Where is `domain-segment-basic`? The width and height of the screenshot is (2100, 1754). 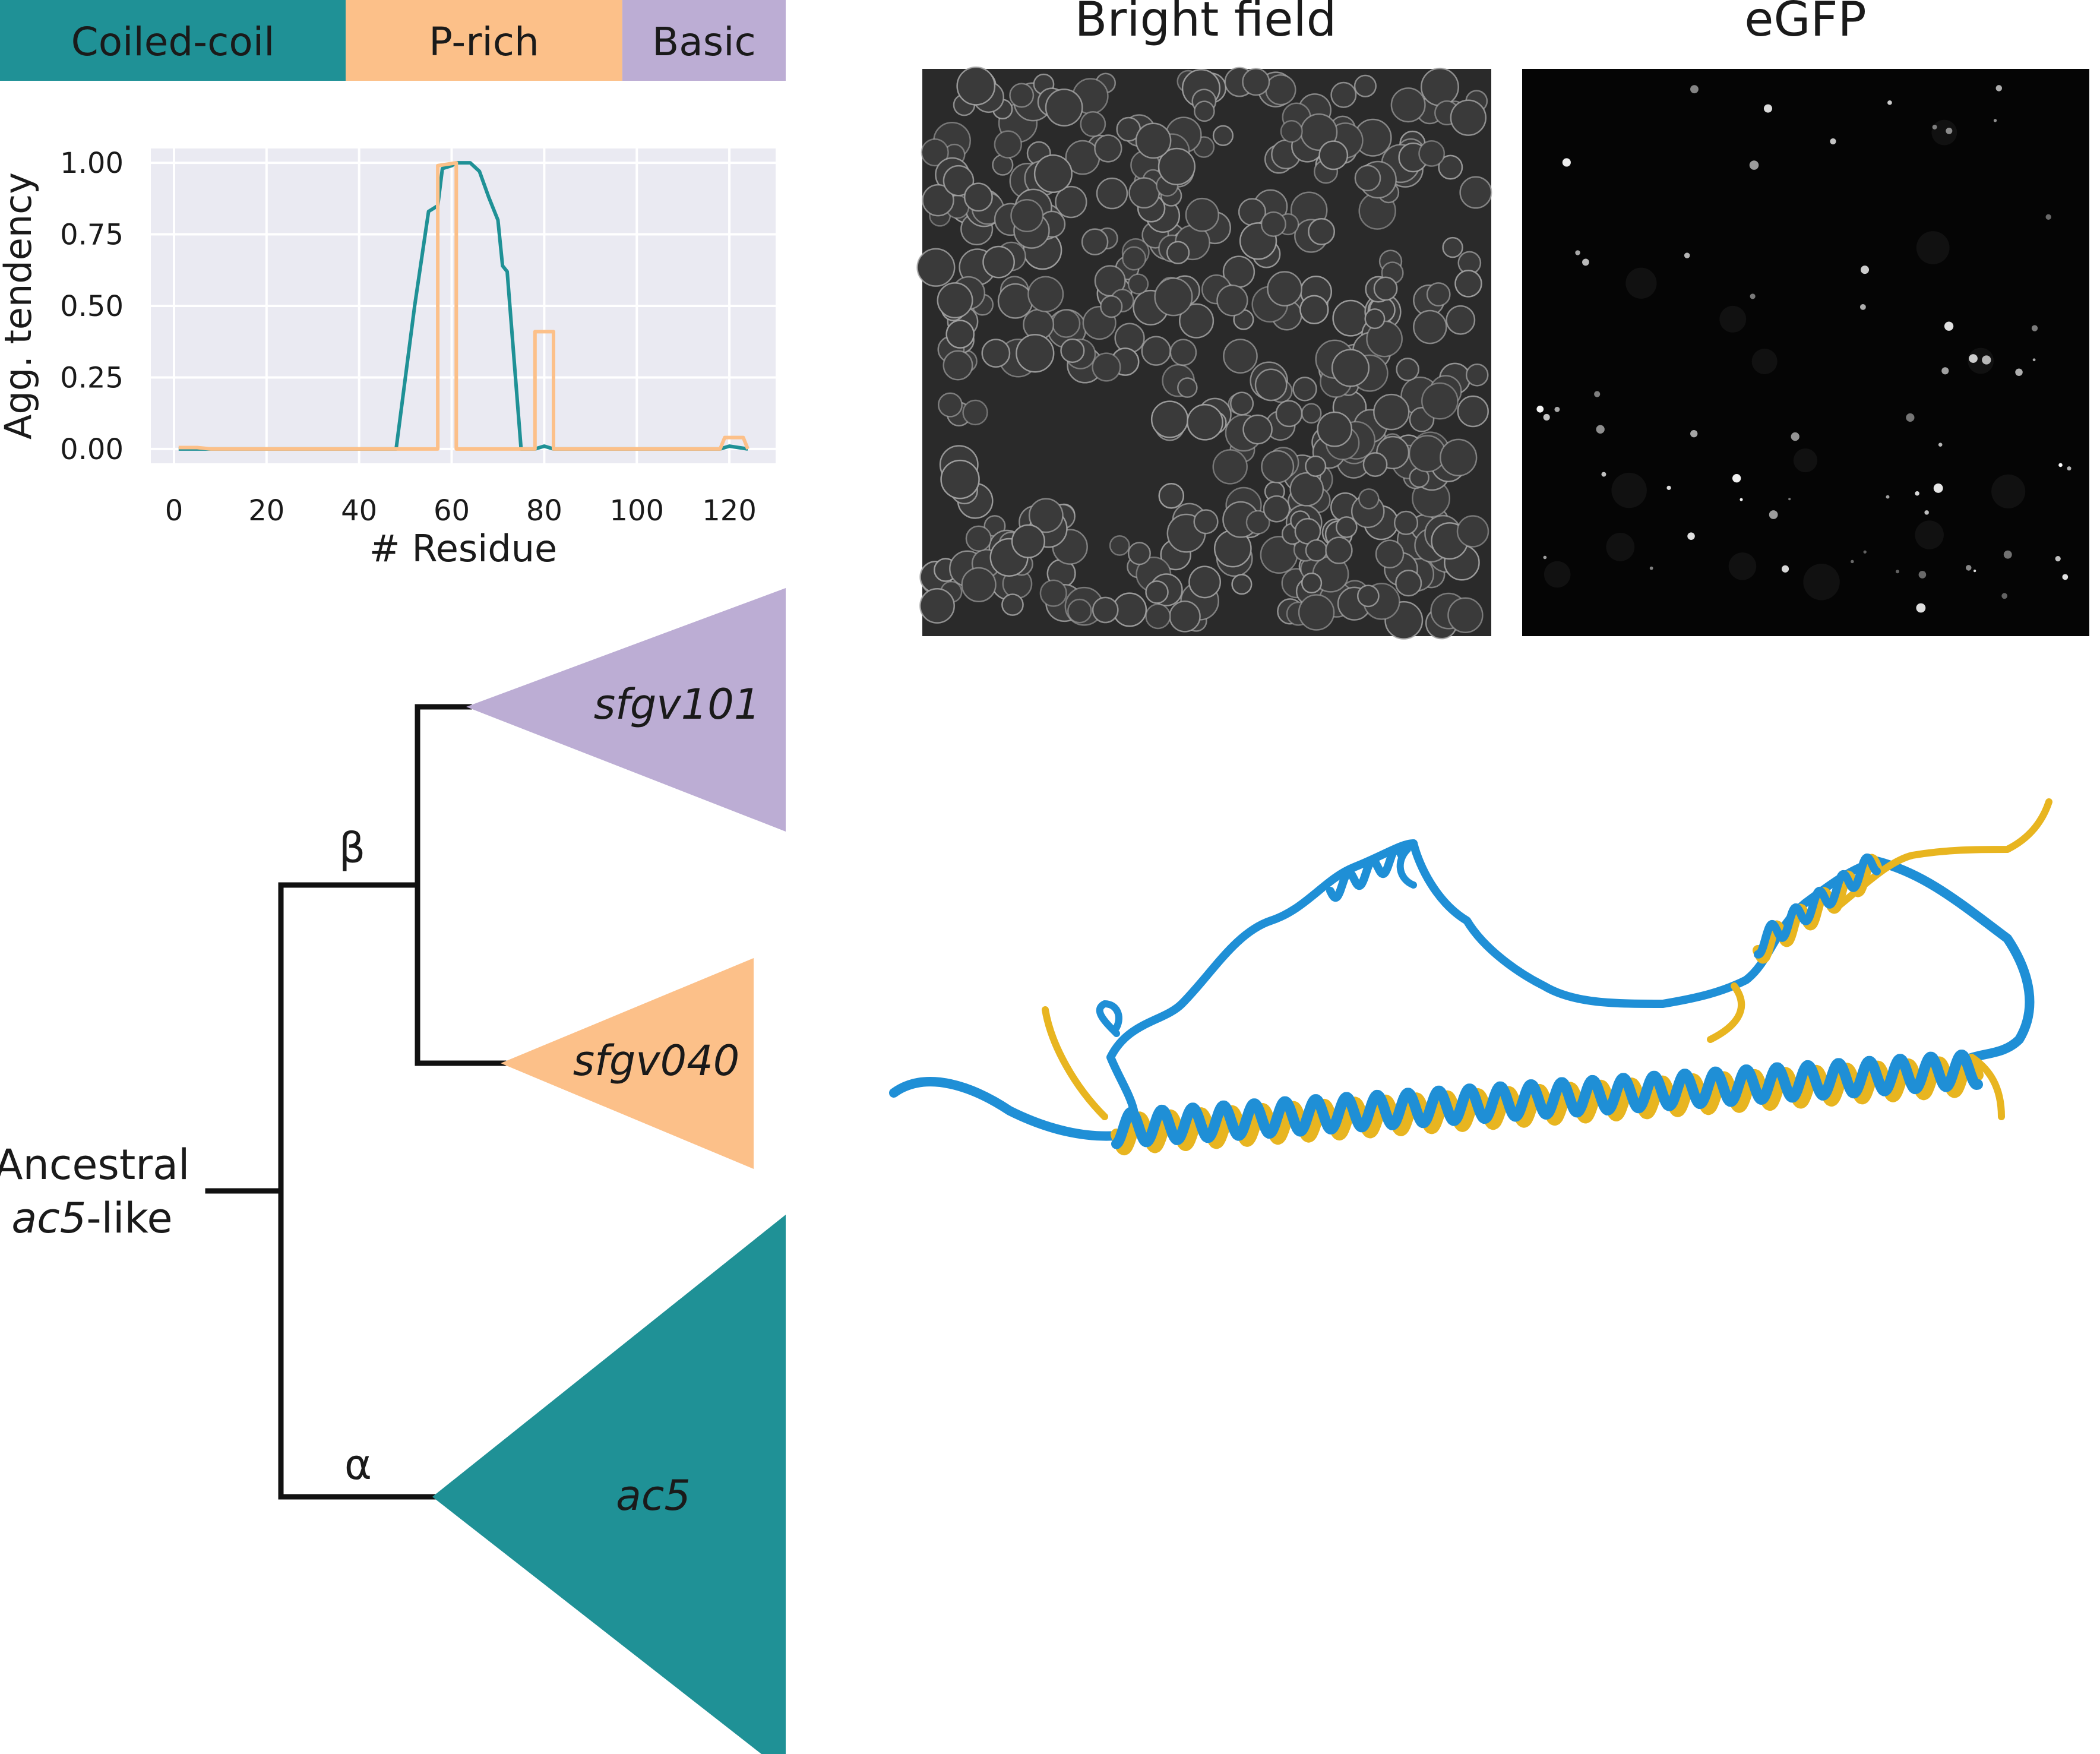 domain-segment-basic is located at coordinates (704, 41).